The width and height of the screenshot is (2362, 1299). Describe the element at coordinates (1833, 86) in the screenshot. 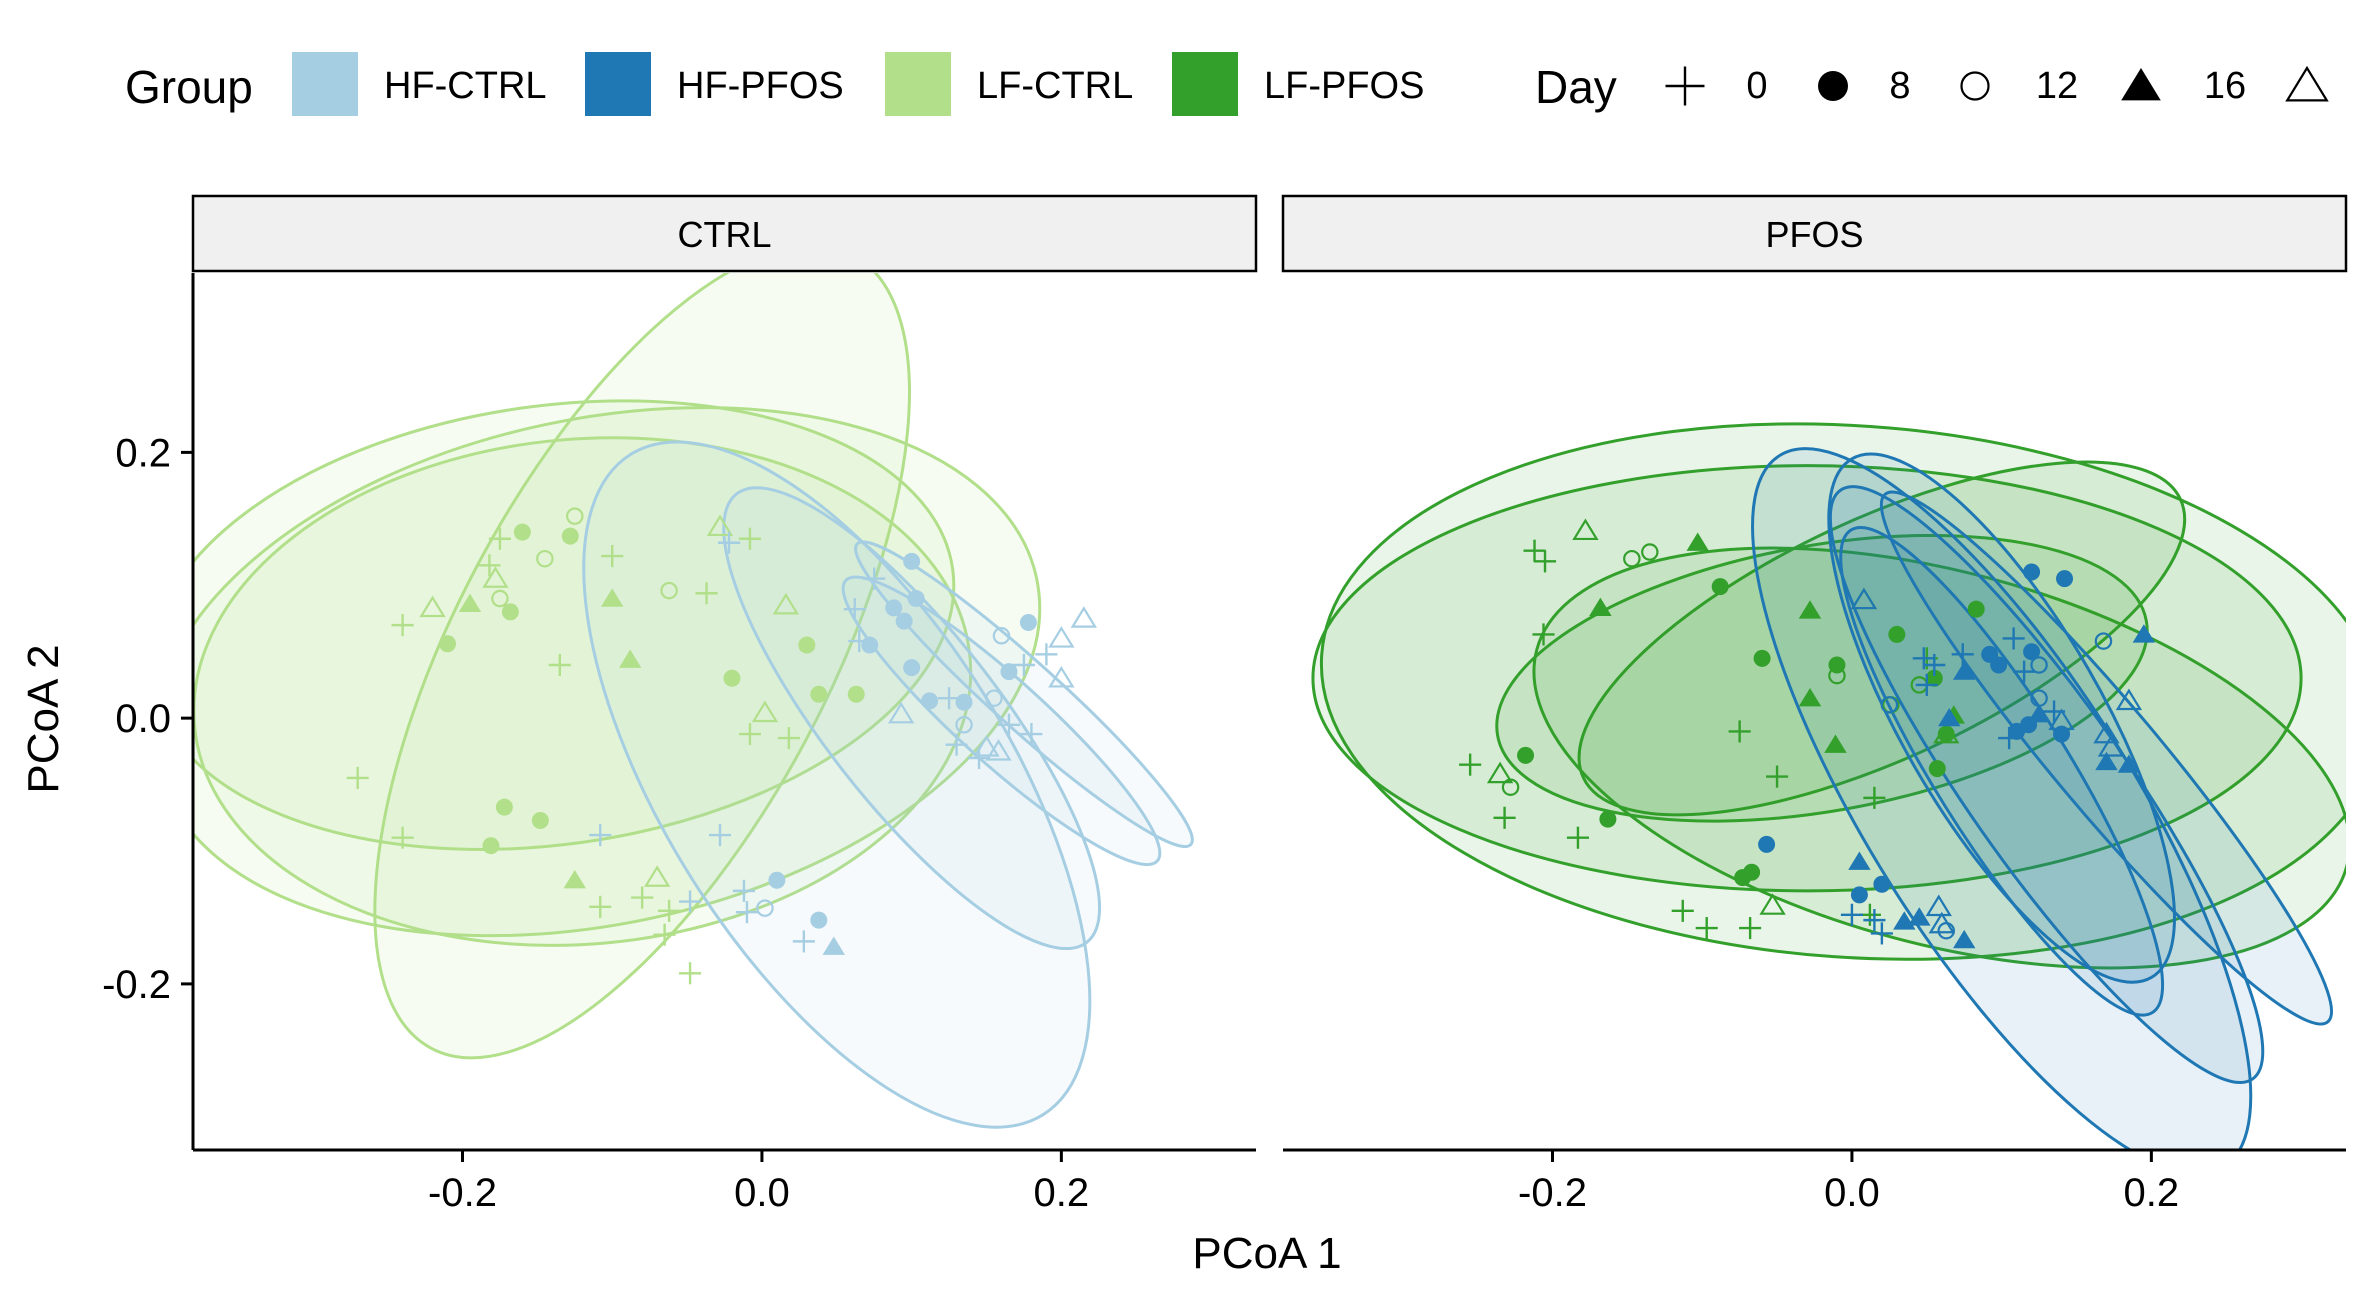

I see `legend-filled-circle-icon` at that location.